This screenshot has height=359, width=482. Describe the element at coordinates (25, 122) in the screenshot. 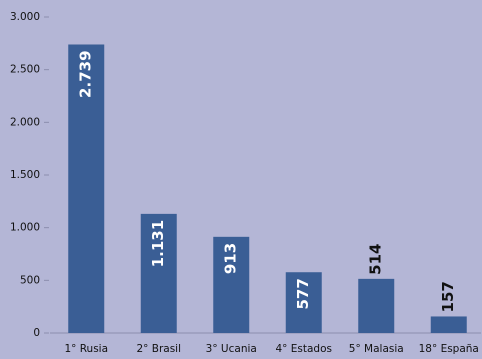

I see `y-tick-label: 2.000` at that location.